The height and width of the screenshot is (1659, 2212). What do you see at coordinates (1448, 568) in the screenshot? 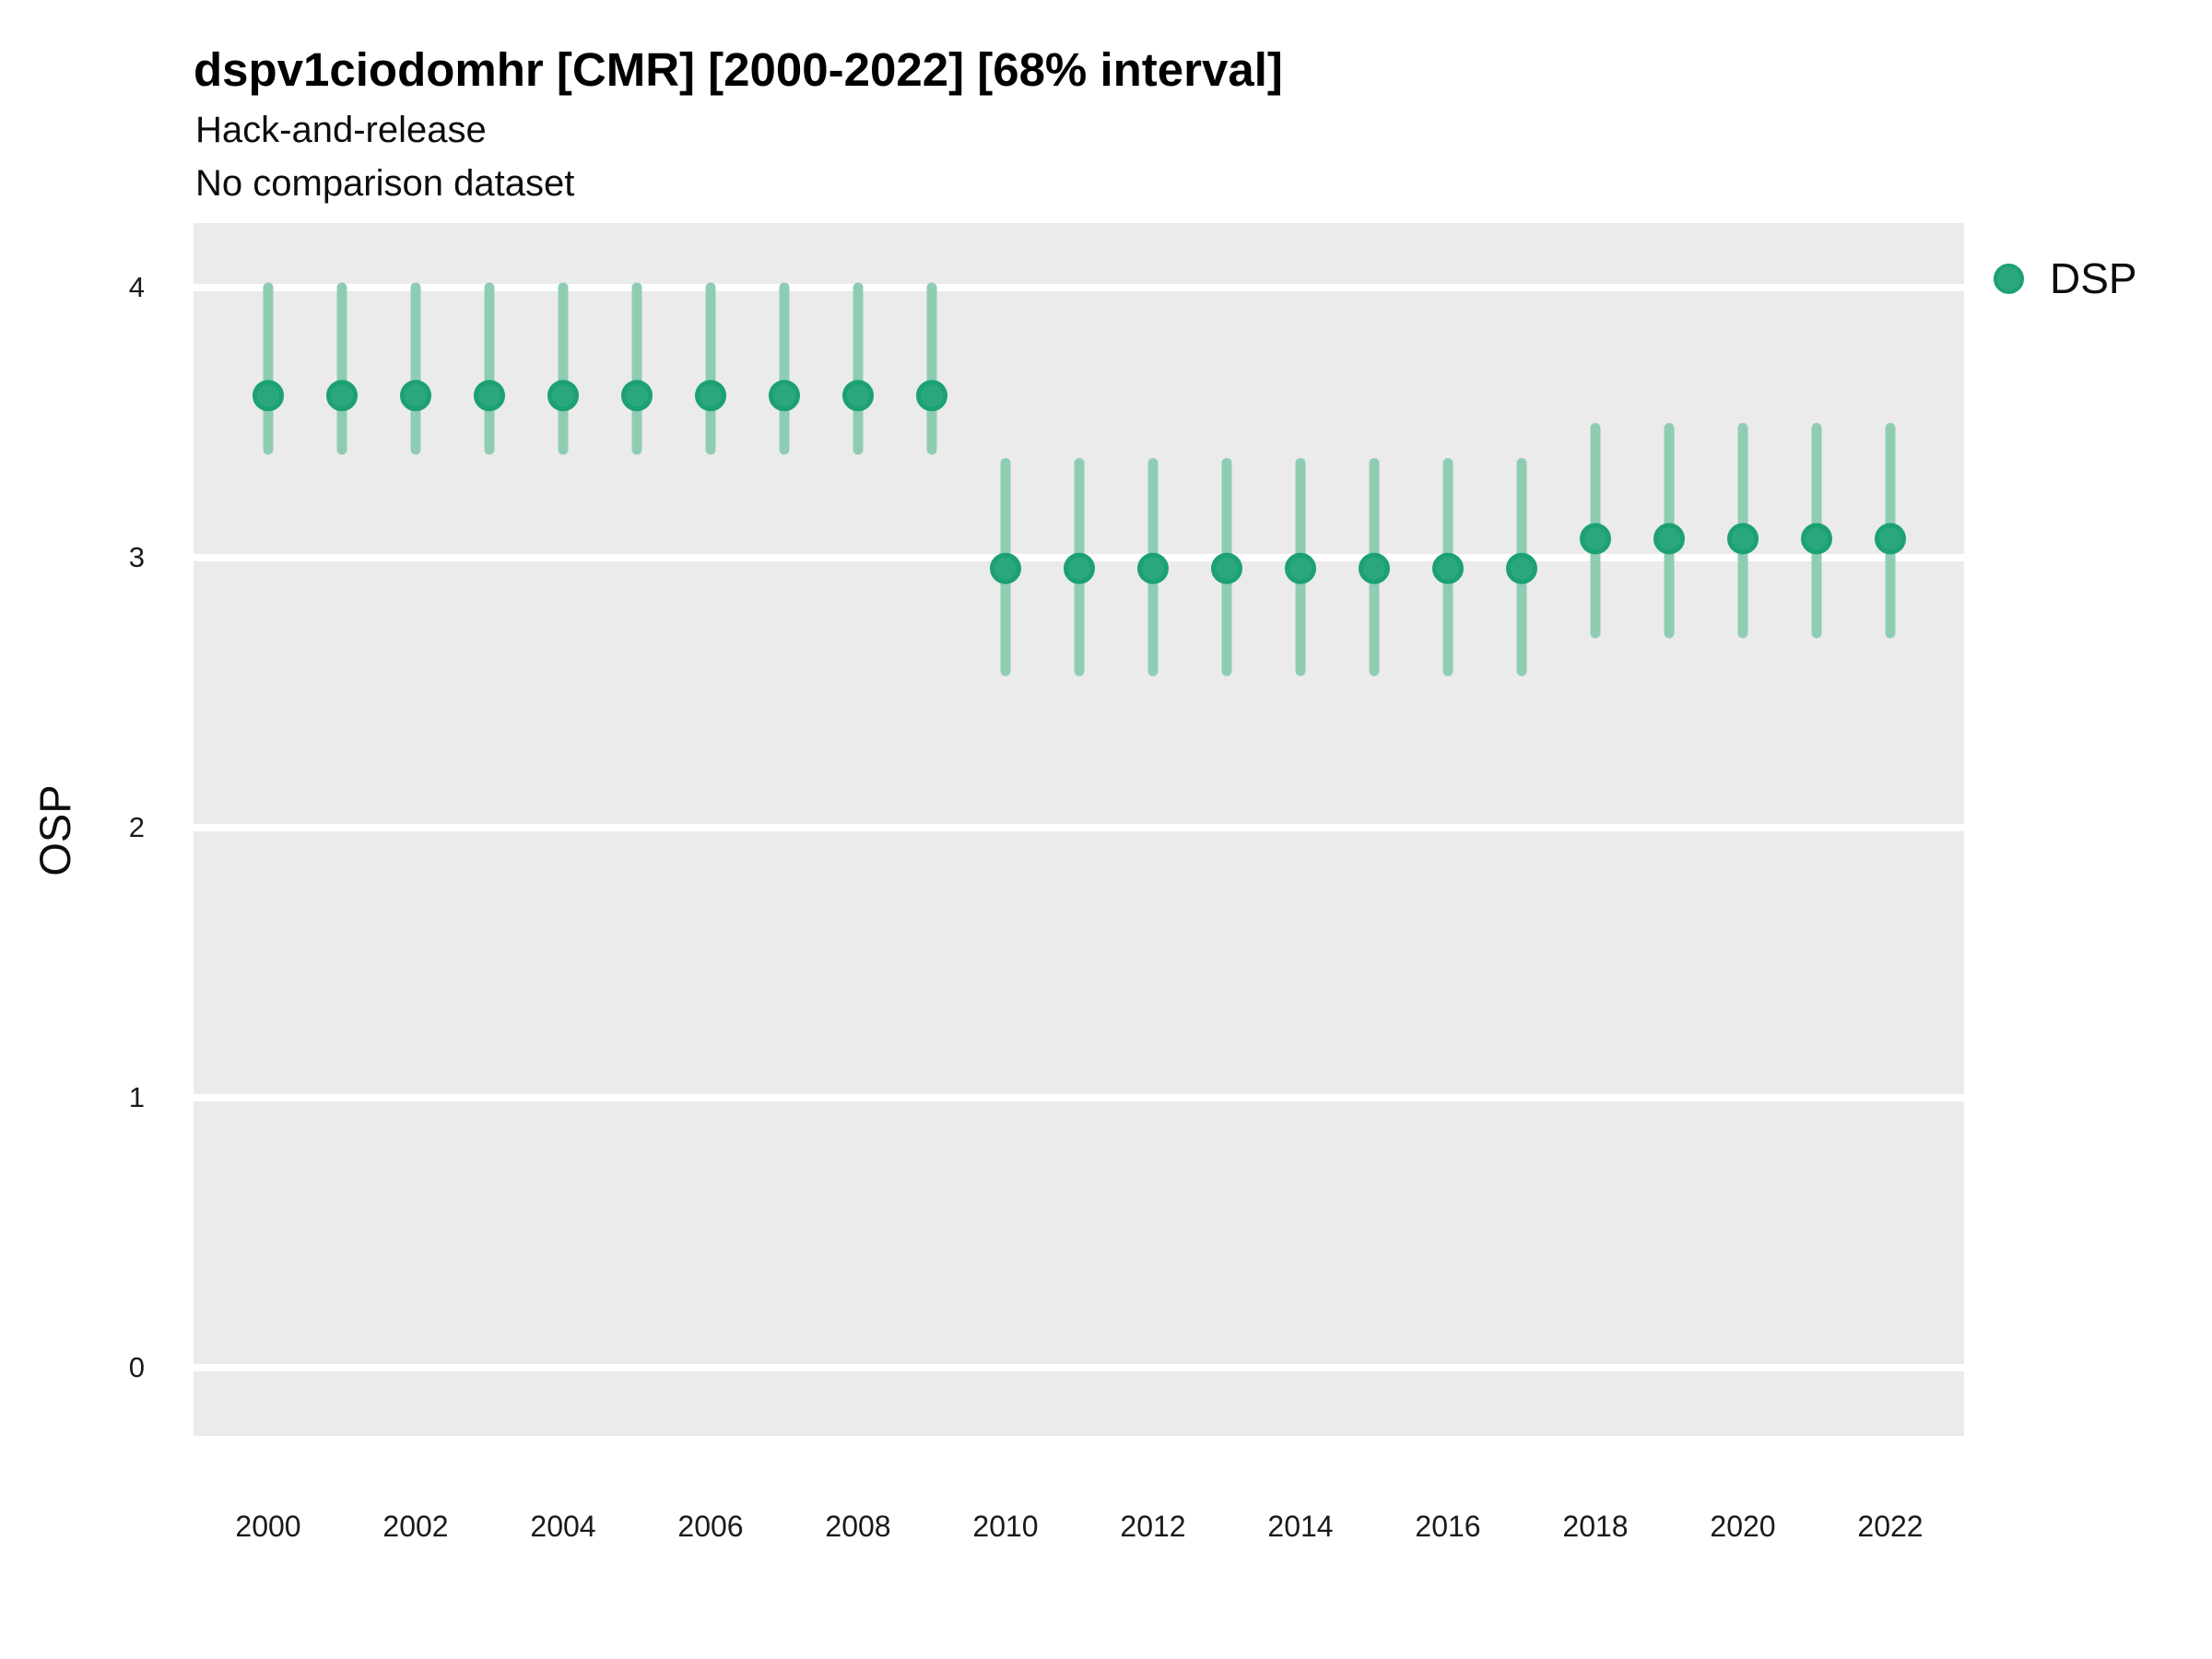
I see `point-2016` at bounding box center [1448, 568].